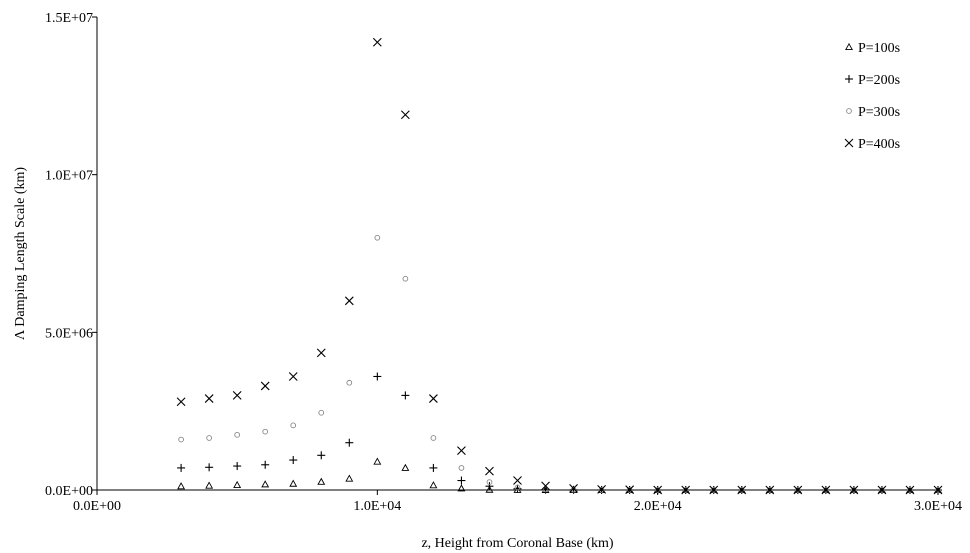 The image size is (970, 553). Describe the element at coordinates (879, 48) in the screenshot. I see `legend-label: P=100s` at that location.